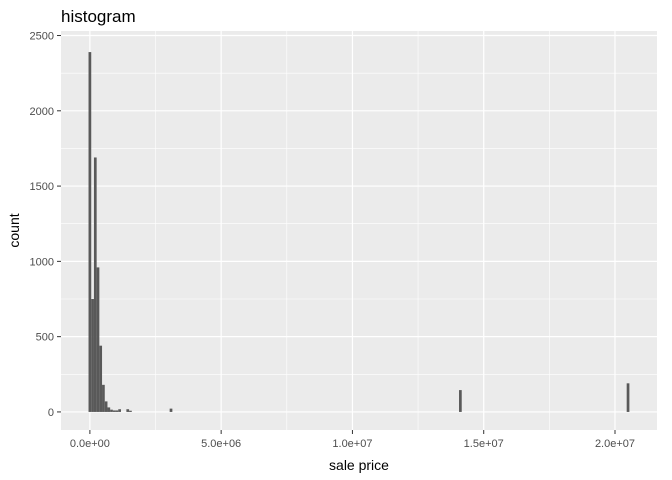  Describe the element at coordinates (42, 37) in the screenshot. I see `y-tick-label: 2500` at that location.